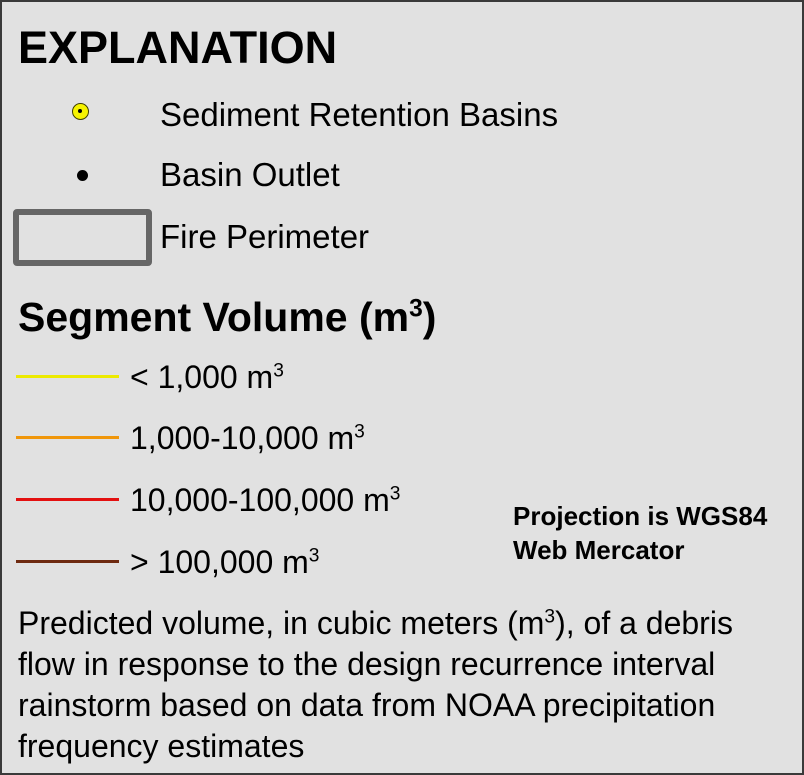  What do you see at coordinates (416, 309) in the screenshot?
I see `segment-volume-title-superscript: 3` at bounding box center [416, 309].